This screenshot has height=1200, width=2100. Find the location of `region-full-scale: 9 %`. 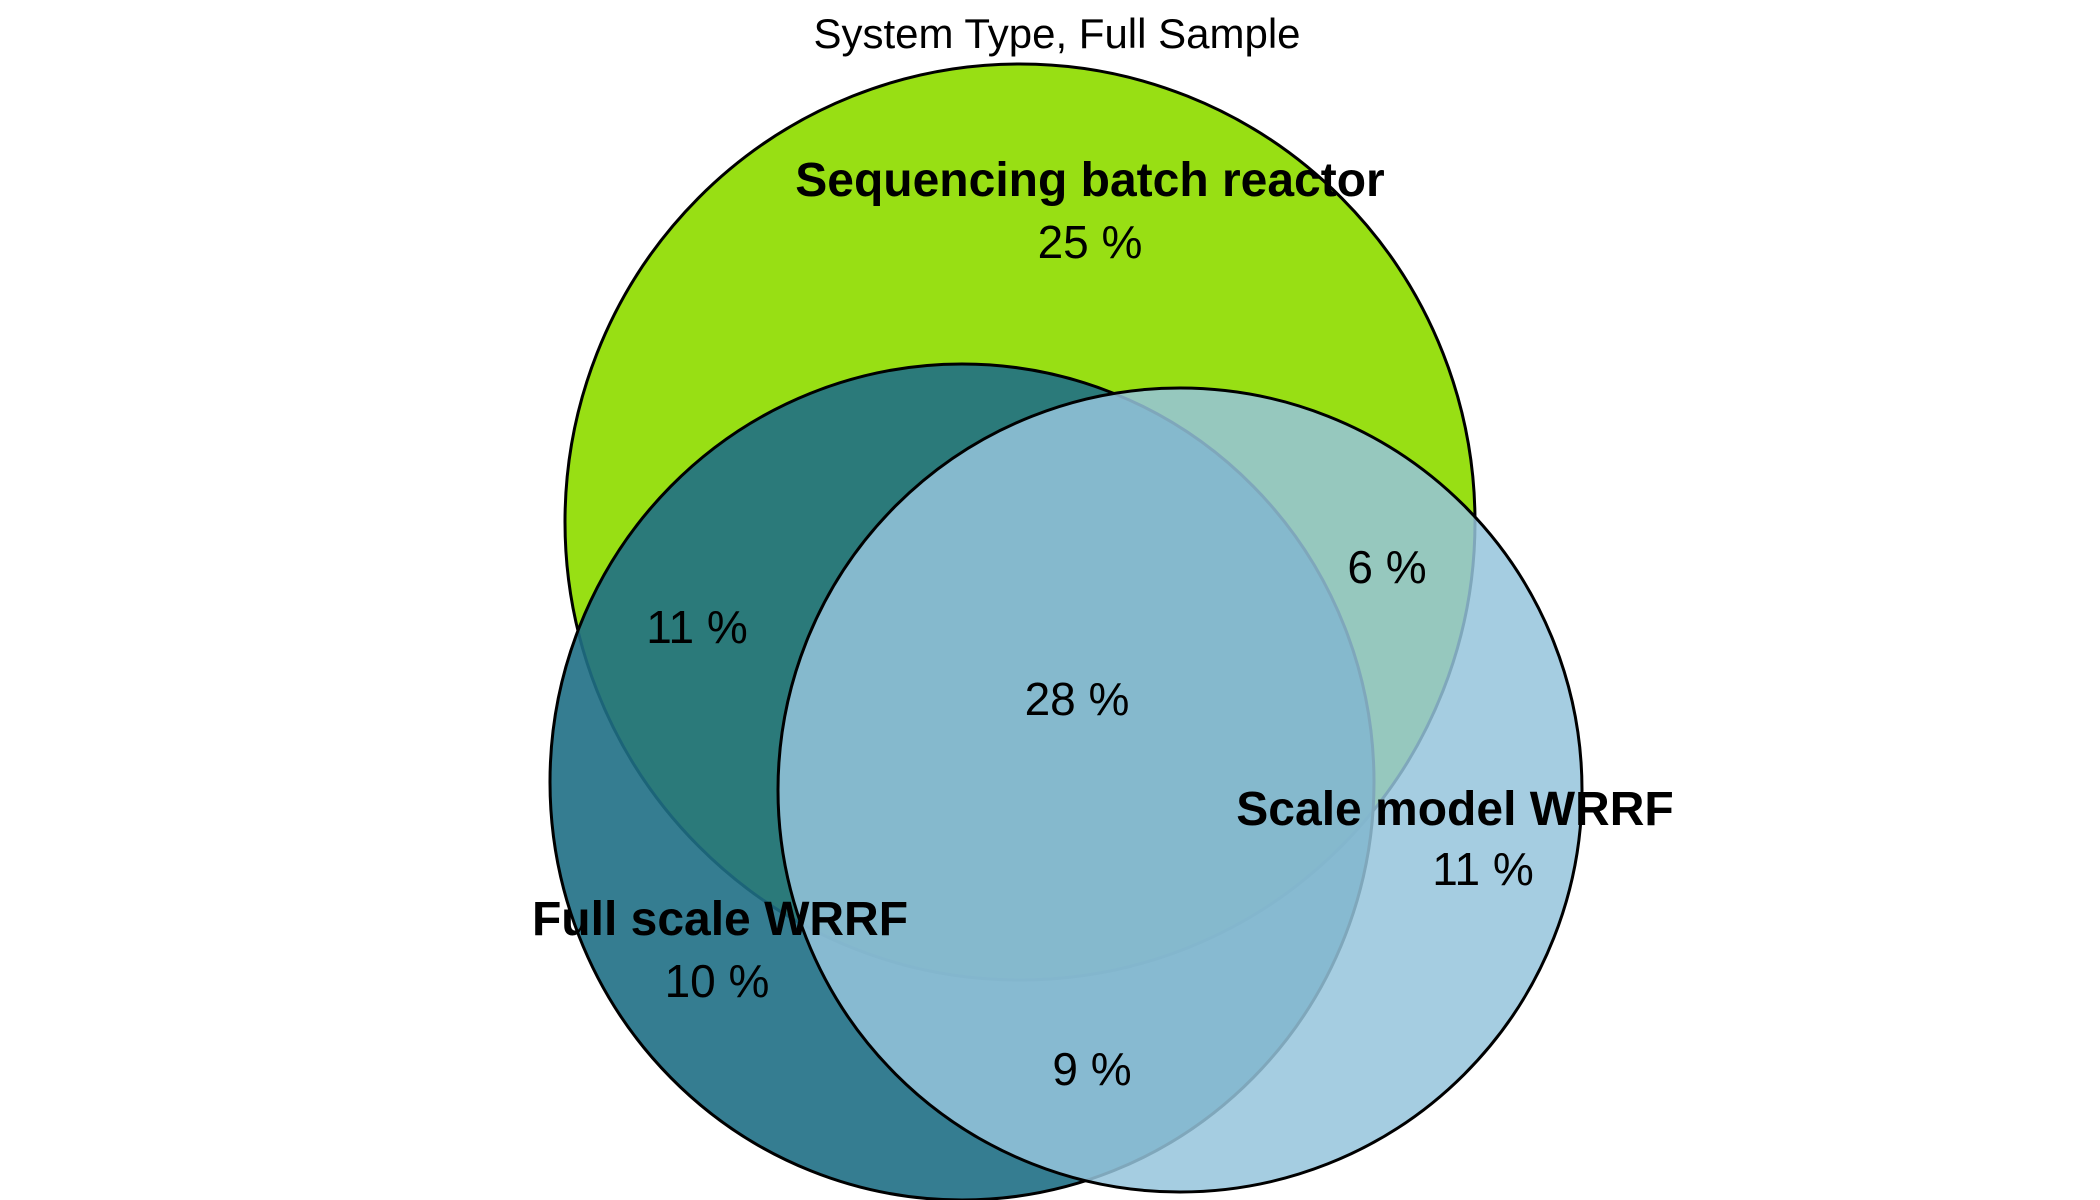

region-full-scale: 9 % is located at coordinates (1091, 1069).